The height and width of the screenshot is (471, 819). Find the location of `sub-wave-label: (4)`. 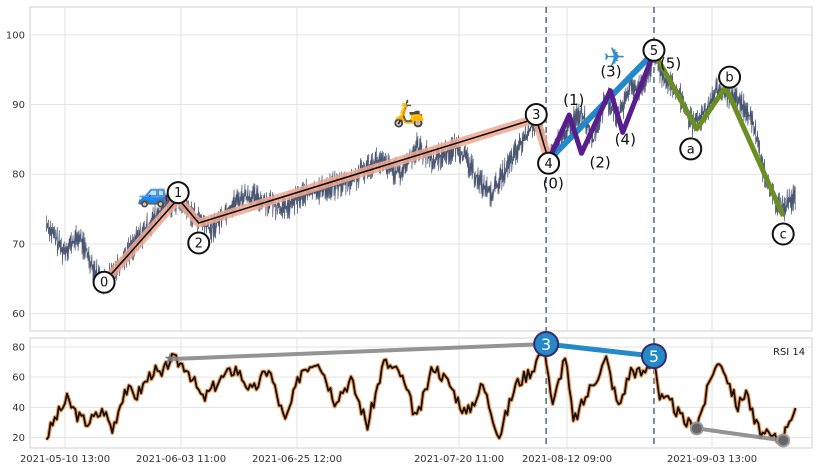

sub-wave-label: (4) is located at coordinates (625, 139).